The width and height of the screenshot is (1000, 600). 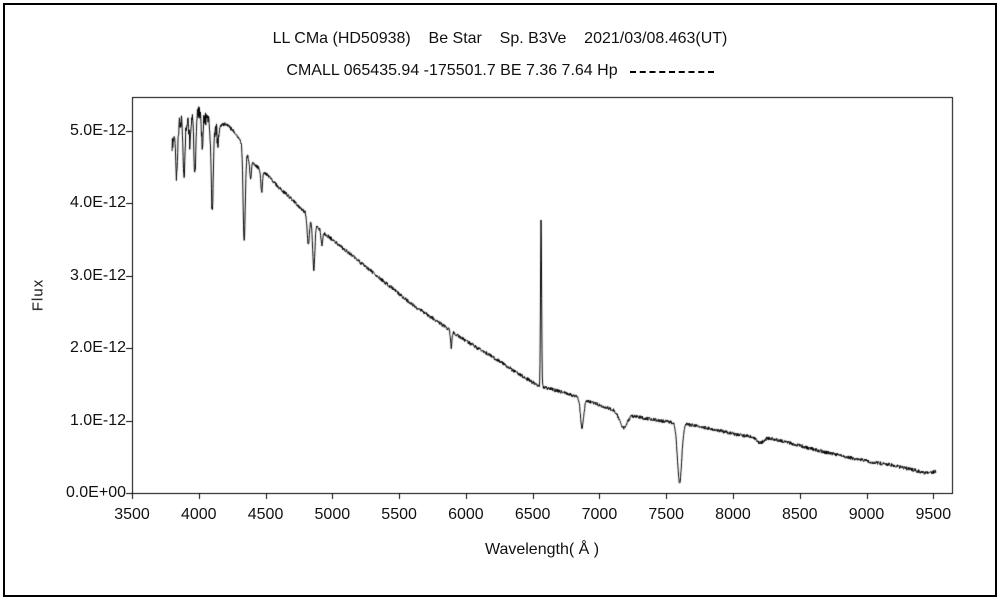 I want to click on x-axis-label: Wavelength( Å ), so click(x=542, y=549).